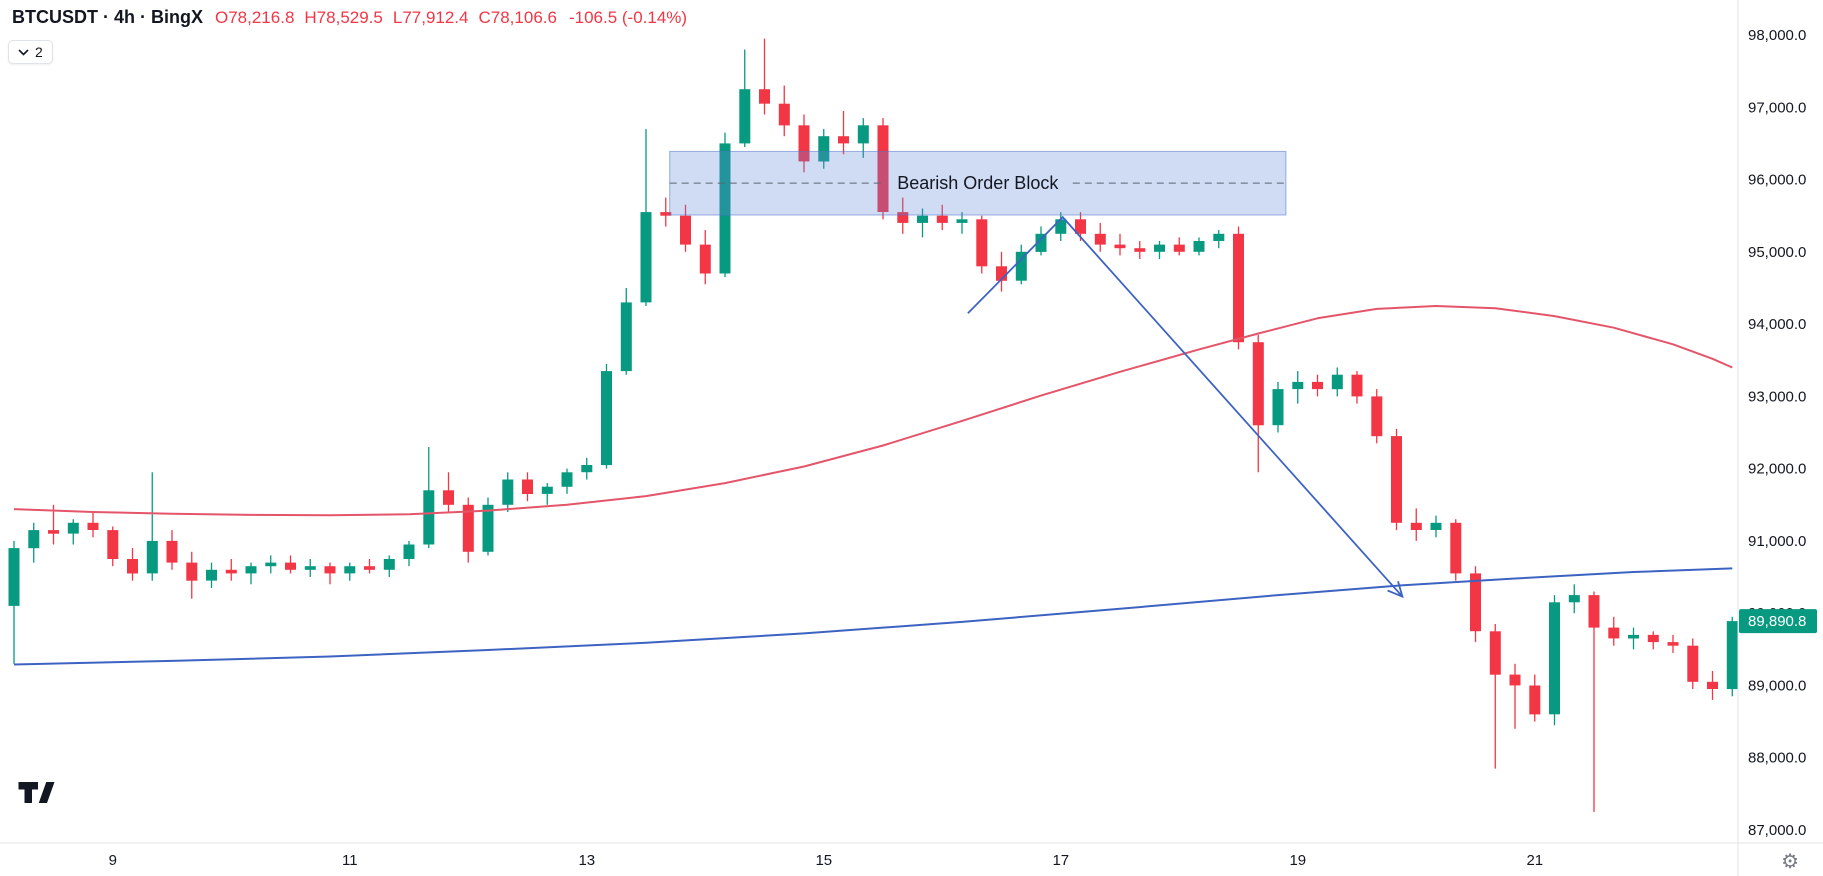  I want to click on chevron-down-icon, so click(23, 52).